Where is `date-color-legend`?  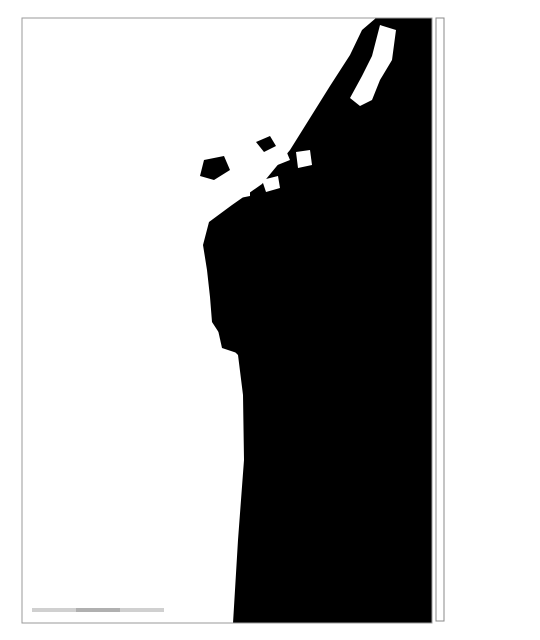 date-color-legend is located at coordinates (440, 319).